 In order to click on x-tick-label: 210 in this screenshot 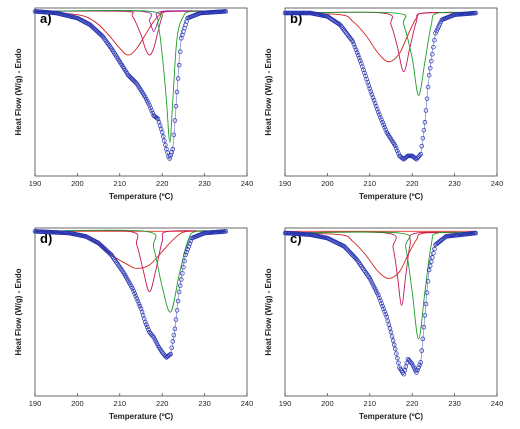, I will do `click(370, 403)`.